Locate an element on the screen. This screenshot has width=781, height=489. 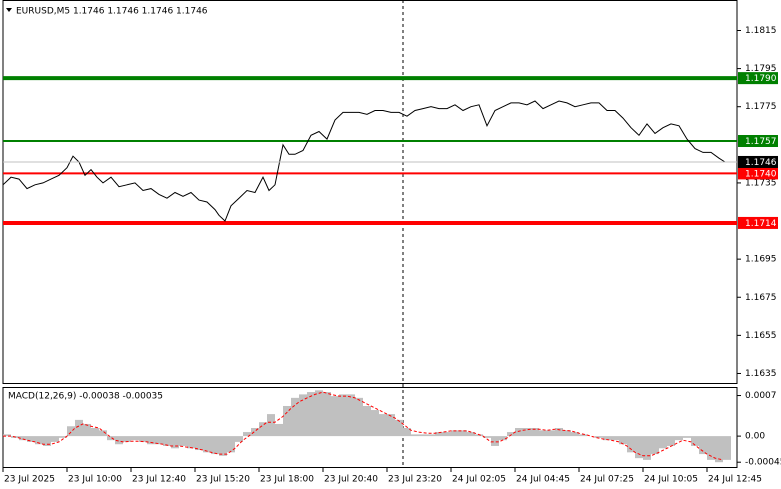
x-tick-label: 23 Jul 15:20 is located at coordinates (223, 480).